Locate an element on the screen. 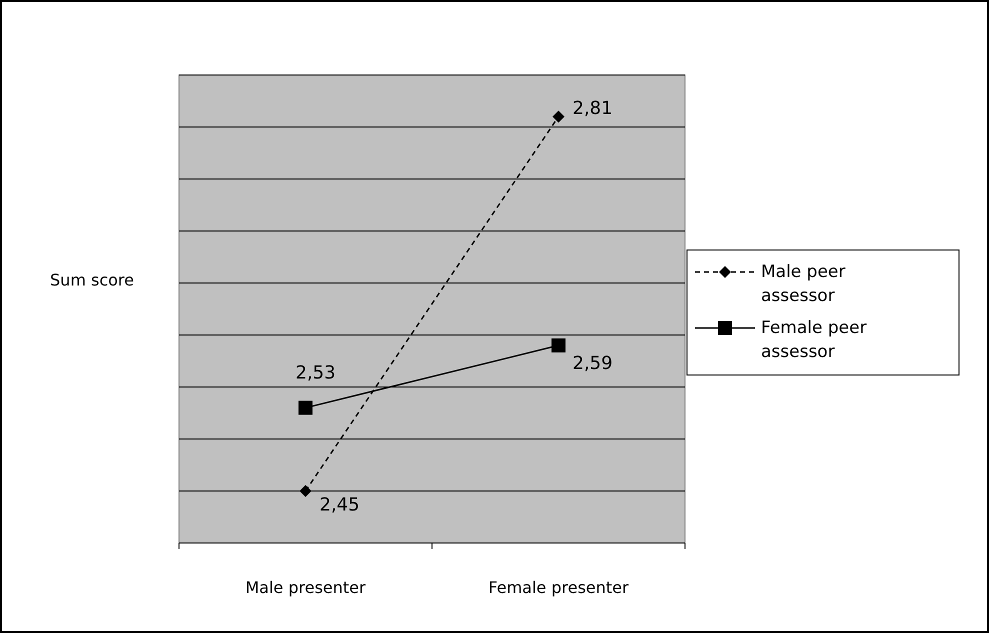 Image resolution: width=990 pixels, height=634 pixels. data-label: 2,45 is located at coordinates (340, 505).